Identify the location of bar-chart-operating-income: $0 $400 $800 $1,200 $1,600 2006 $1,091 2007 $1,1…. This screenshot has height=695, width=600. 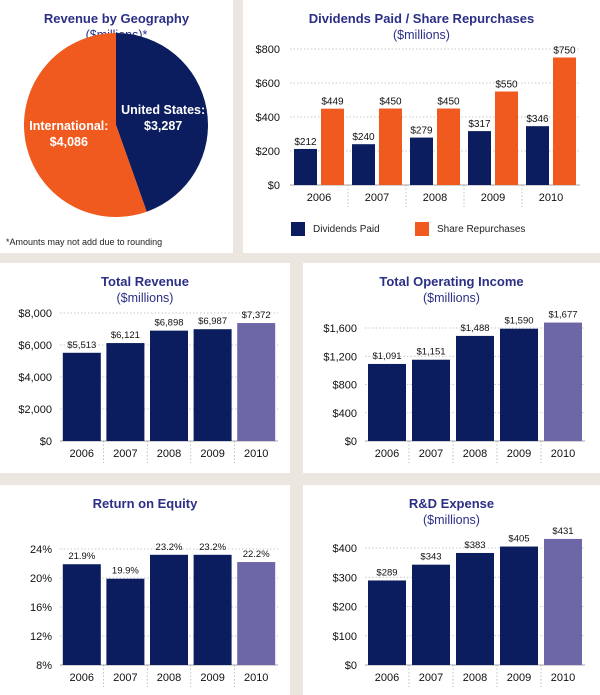
(454, 386).